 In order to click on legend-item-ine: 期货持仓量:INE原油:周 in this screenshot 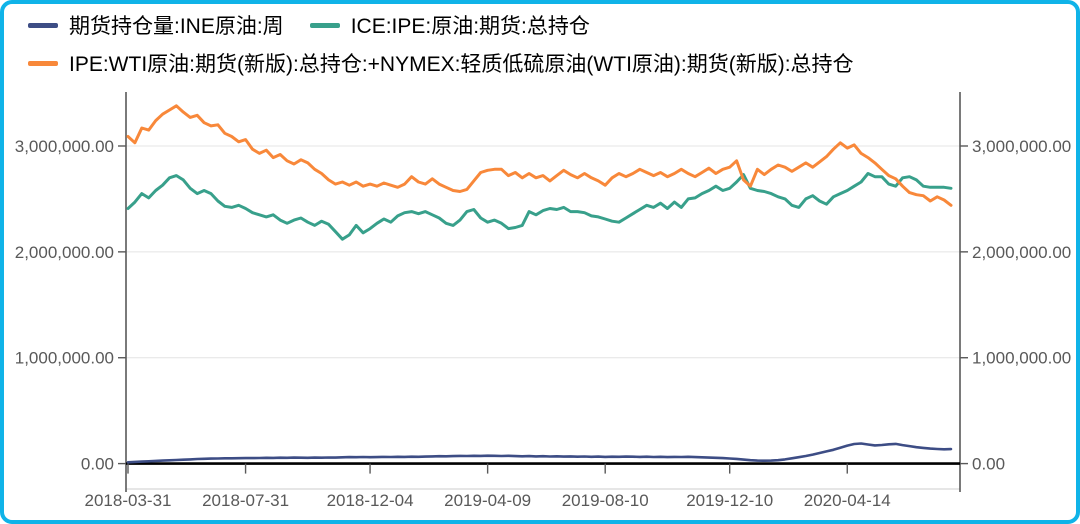, I will do `click(156, 25)`.